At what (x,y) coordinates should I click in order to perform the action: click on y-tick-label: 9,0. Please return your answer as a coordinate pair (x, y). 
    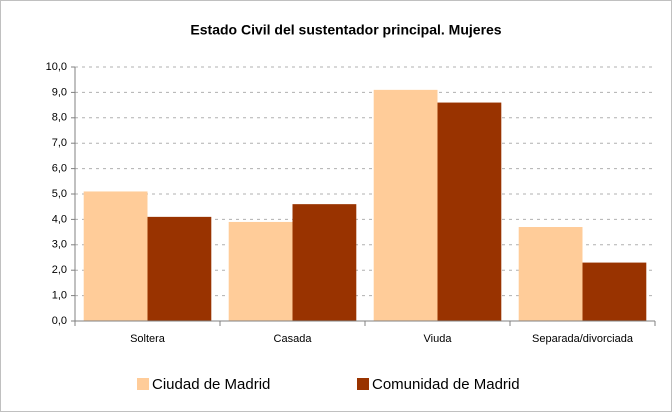
    Looking at the image, I should click on (59, 92).